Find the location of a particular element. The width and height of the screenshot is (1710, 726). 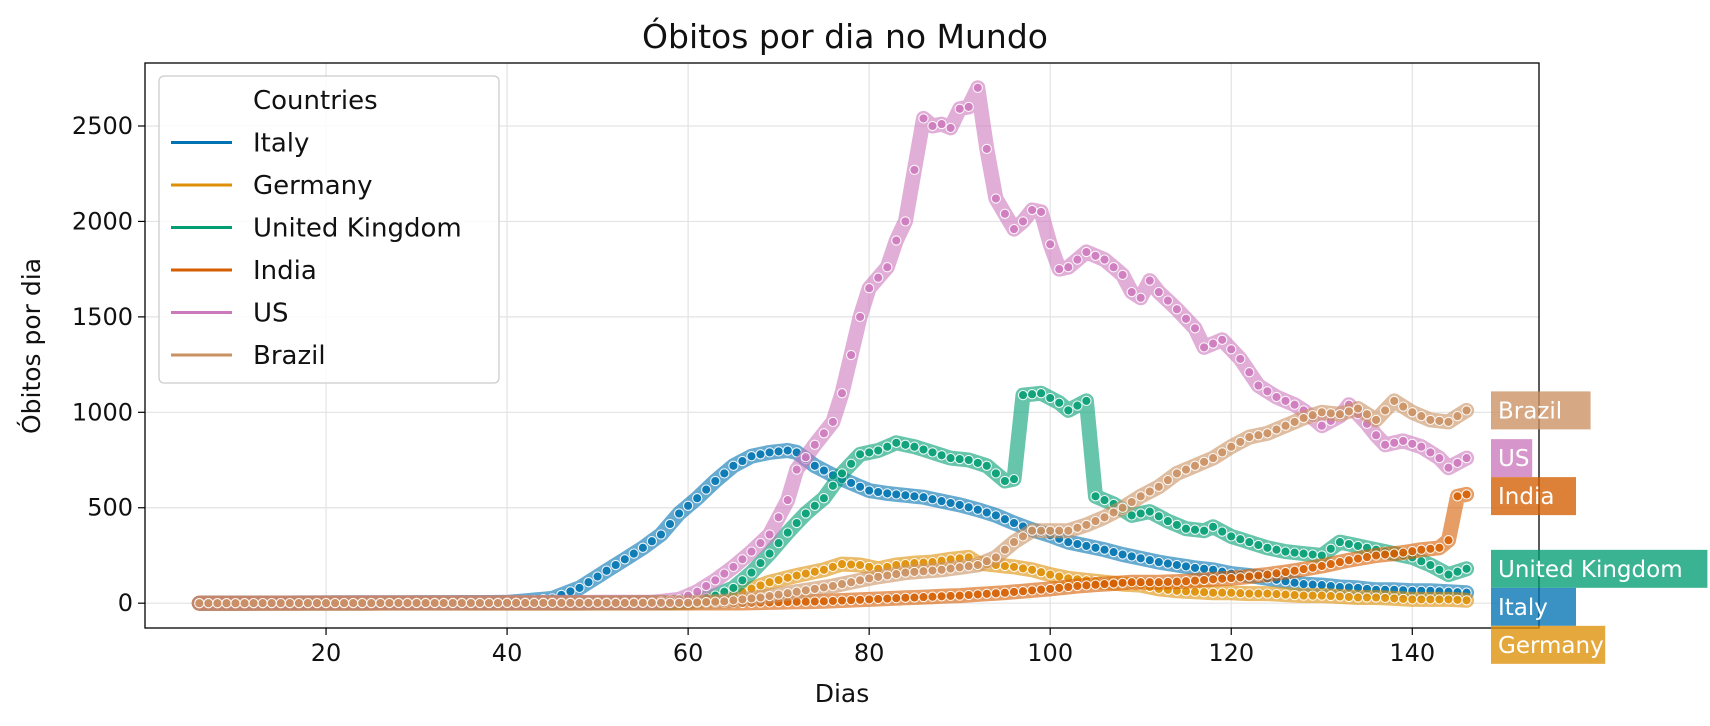

end-labels: Brazil US India United Kingdom Italy Germany is located at coordinates (1599, 527).